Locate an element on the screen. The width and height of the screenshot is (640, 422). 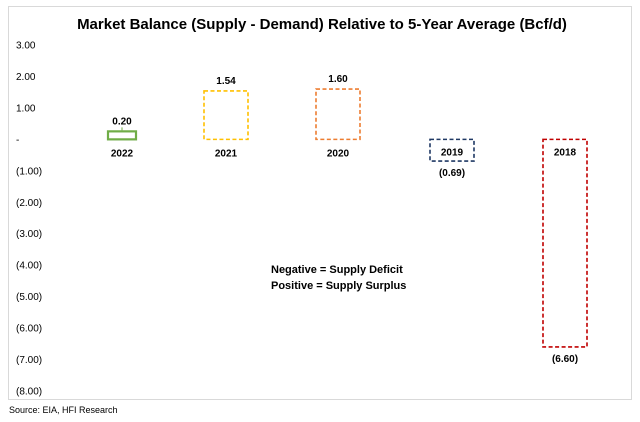
y-tick-label: 1.00 is located at coordinates (26, 108).